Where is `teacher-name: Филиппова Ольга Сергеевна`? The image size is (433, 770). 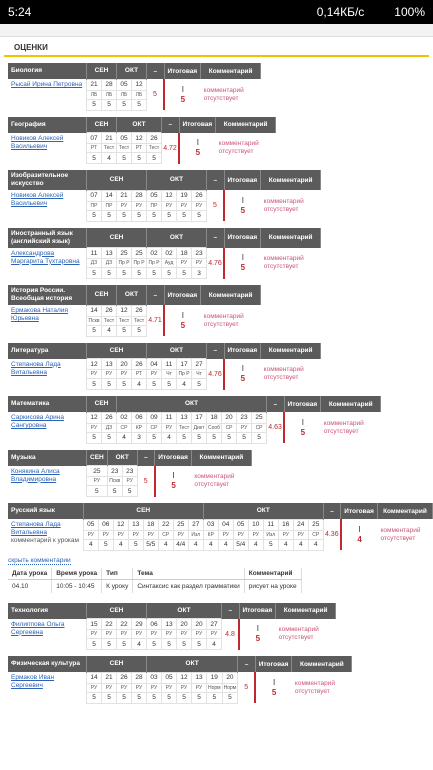 teacher-name: Филиппова Ольга Сергеевна is located at coordinates (38, 628).